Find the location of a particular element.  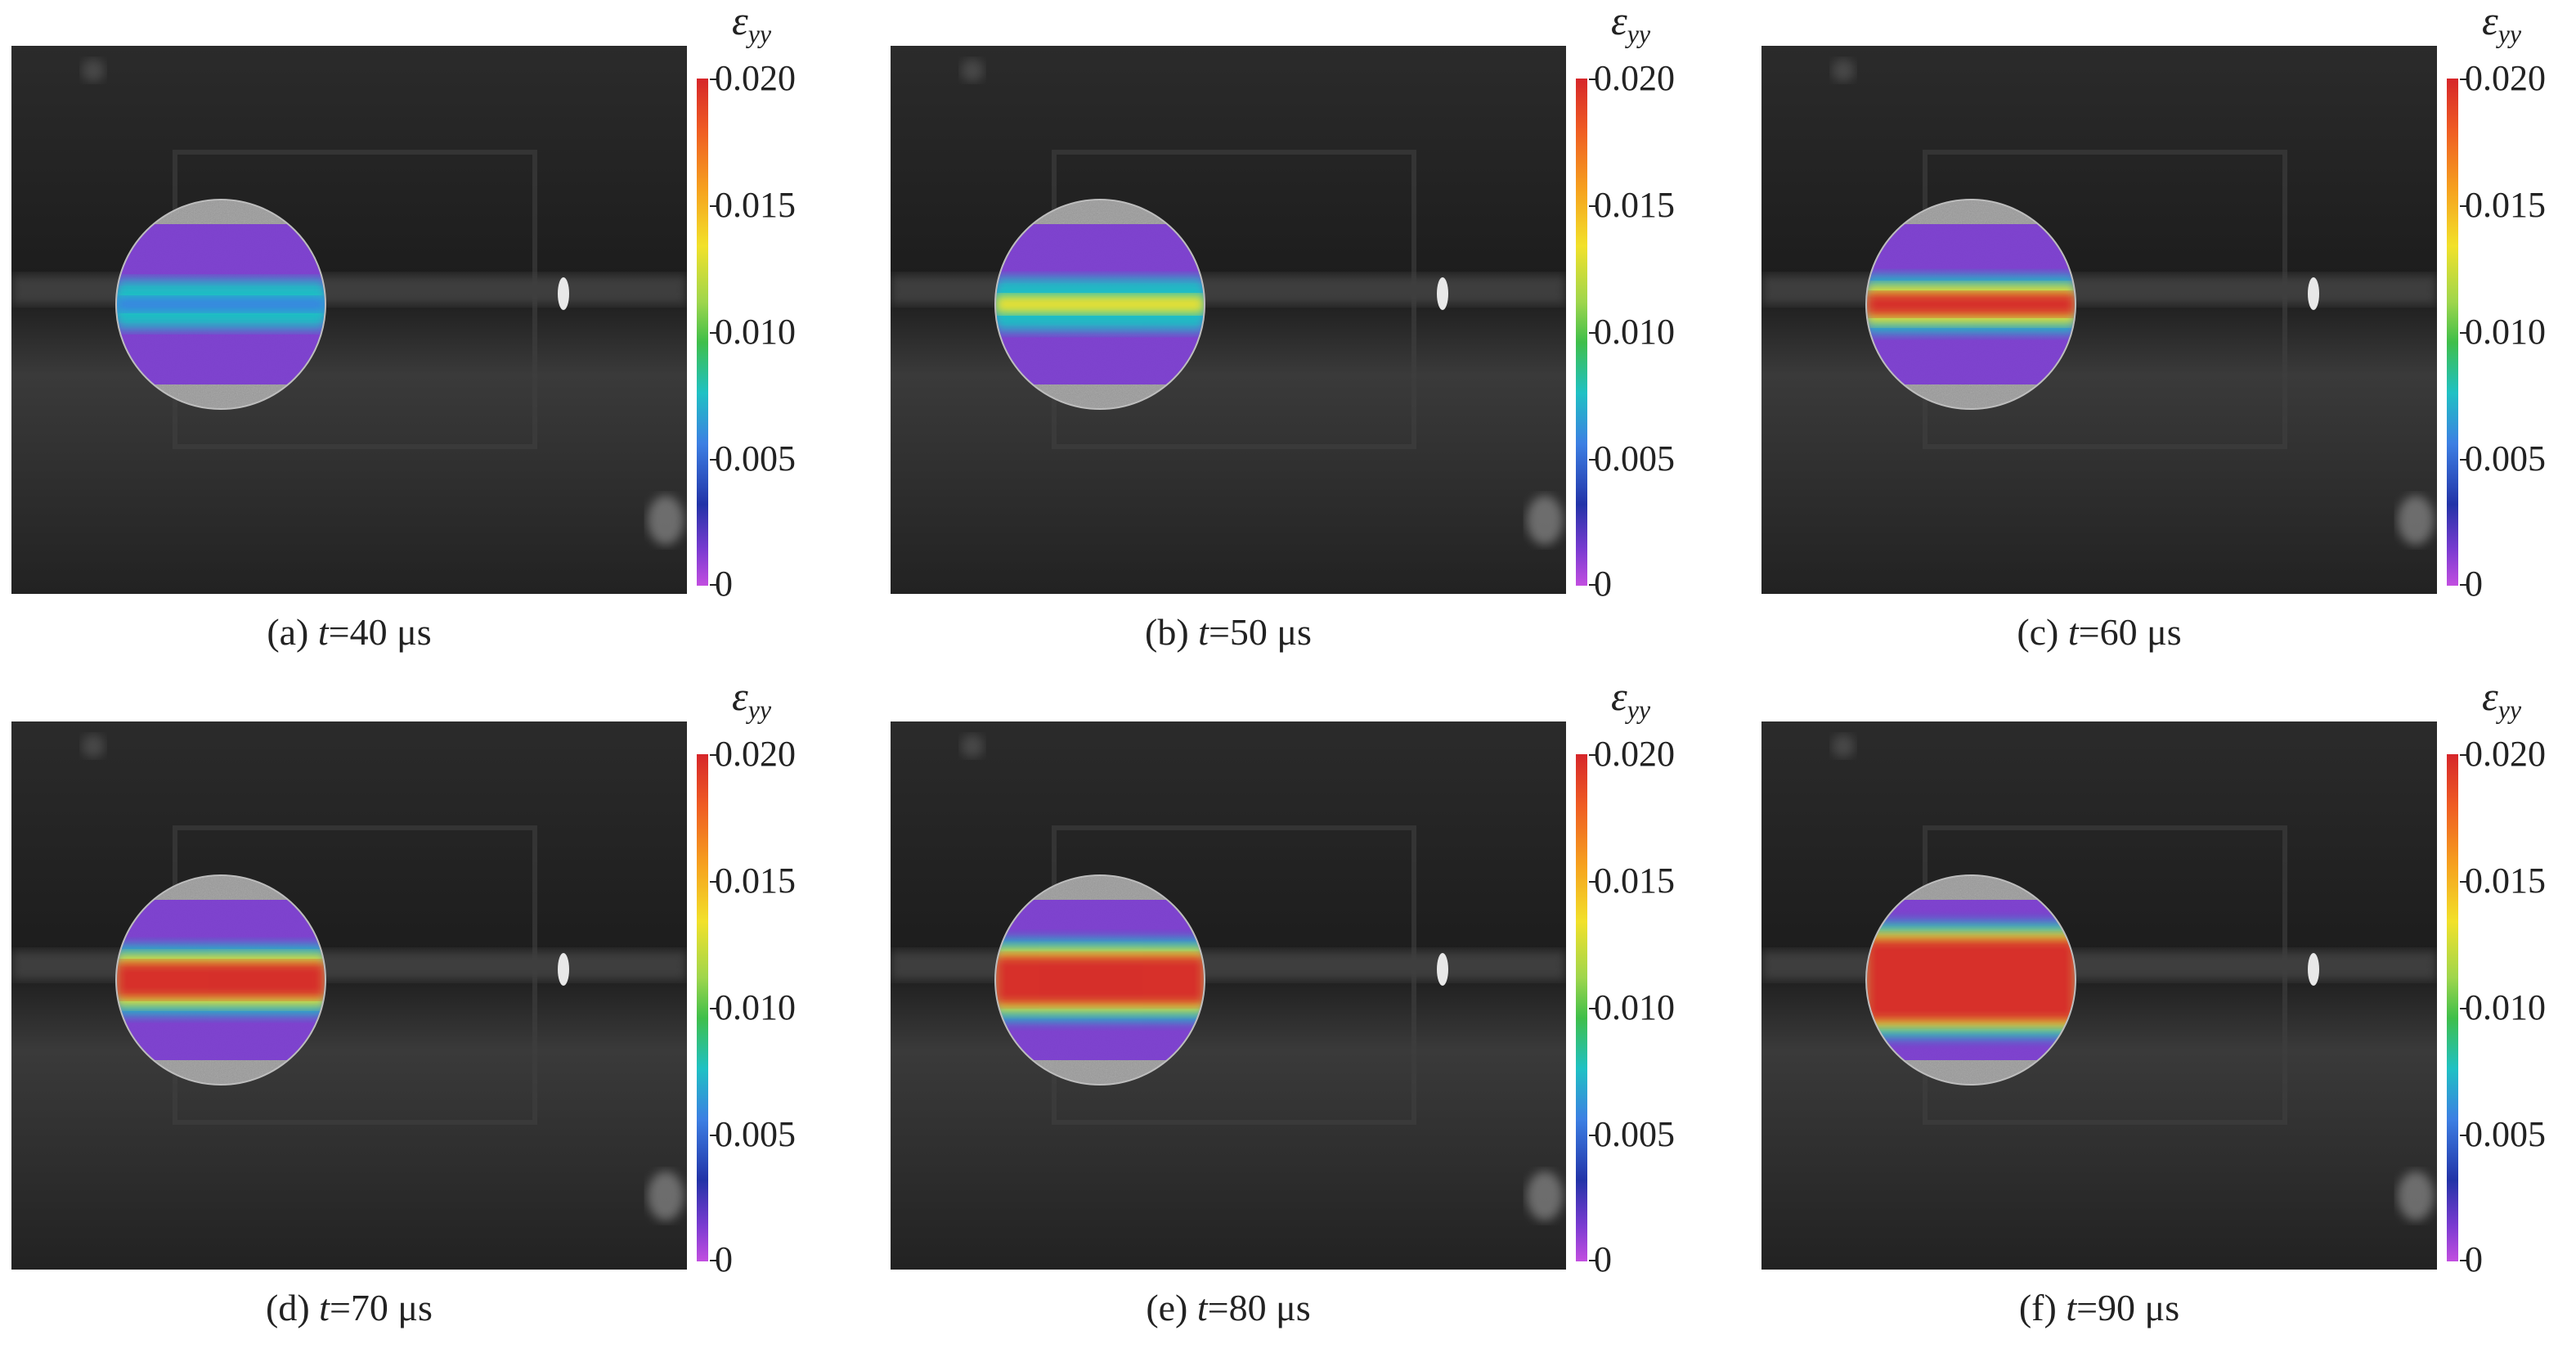

dic-image-c is located at coordinates (2099, 320).